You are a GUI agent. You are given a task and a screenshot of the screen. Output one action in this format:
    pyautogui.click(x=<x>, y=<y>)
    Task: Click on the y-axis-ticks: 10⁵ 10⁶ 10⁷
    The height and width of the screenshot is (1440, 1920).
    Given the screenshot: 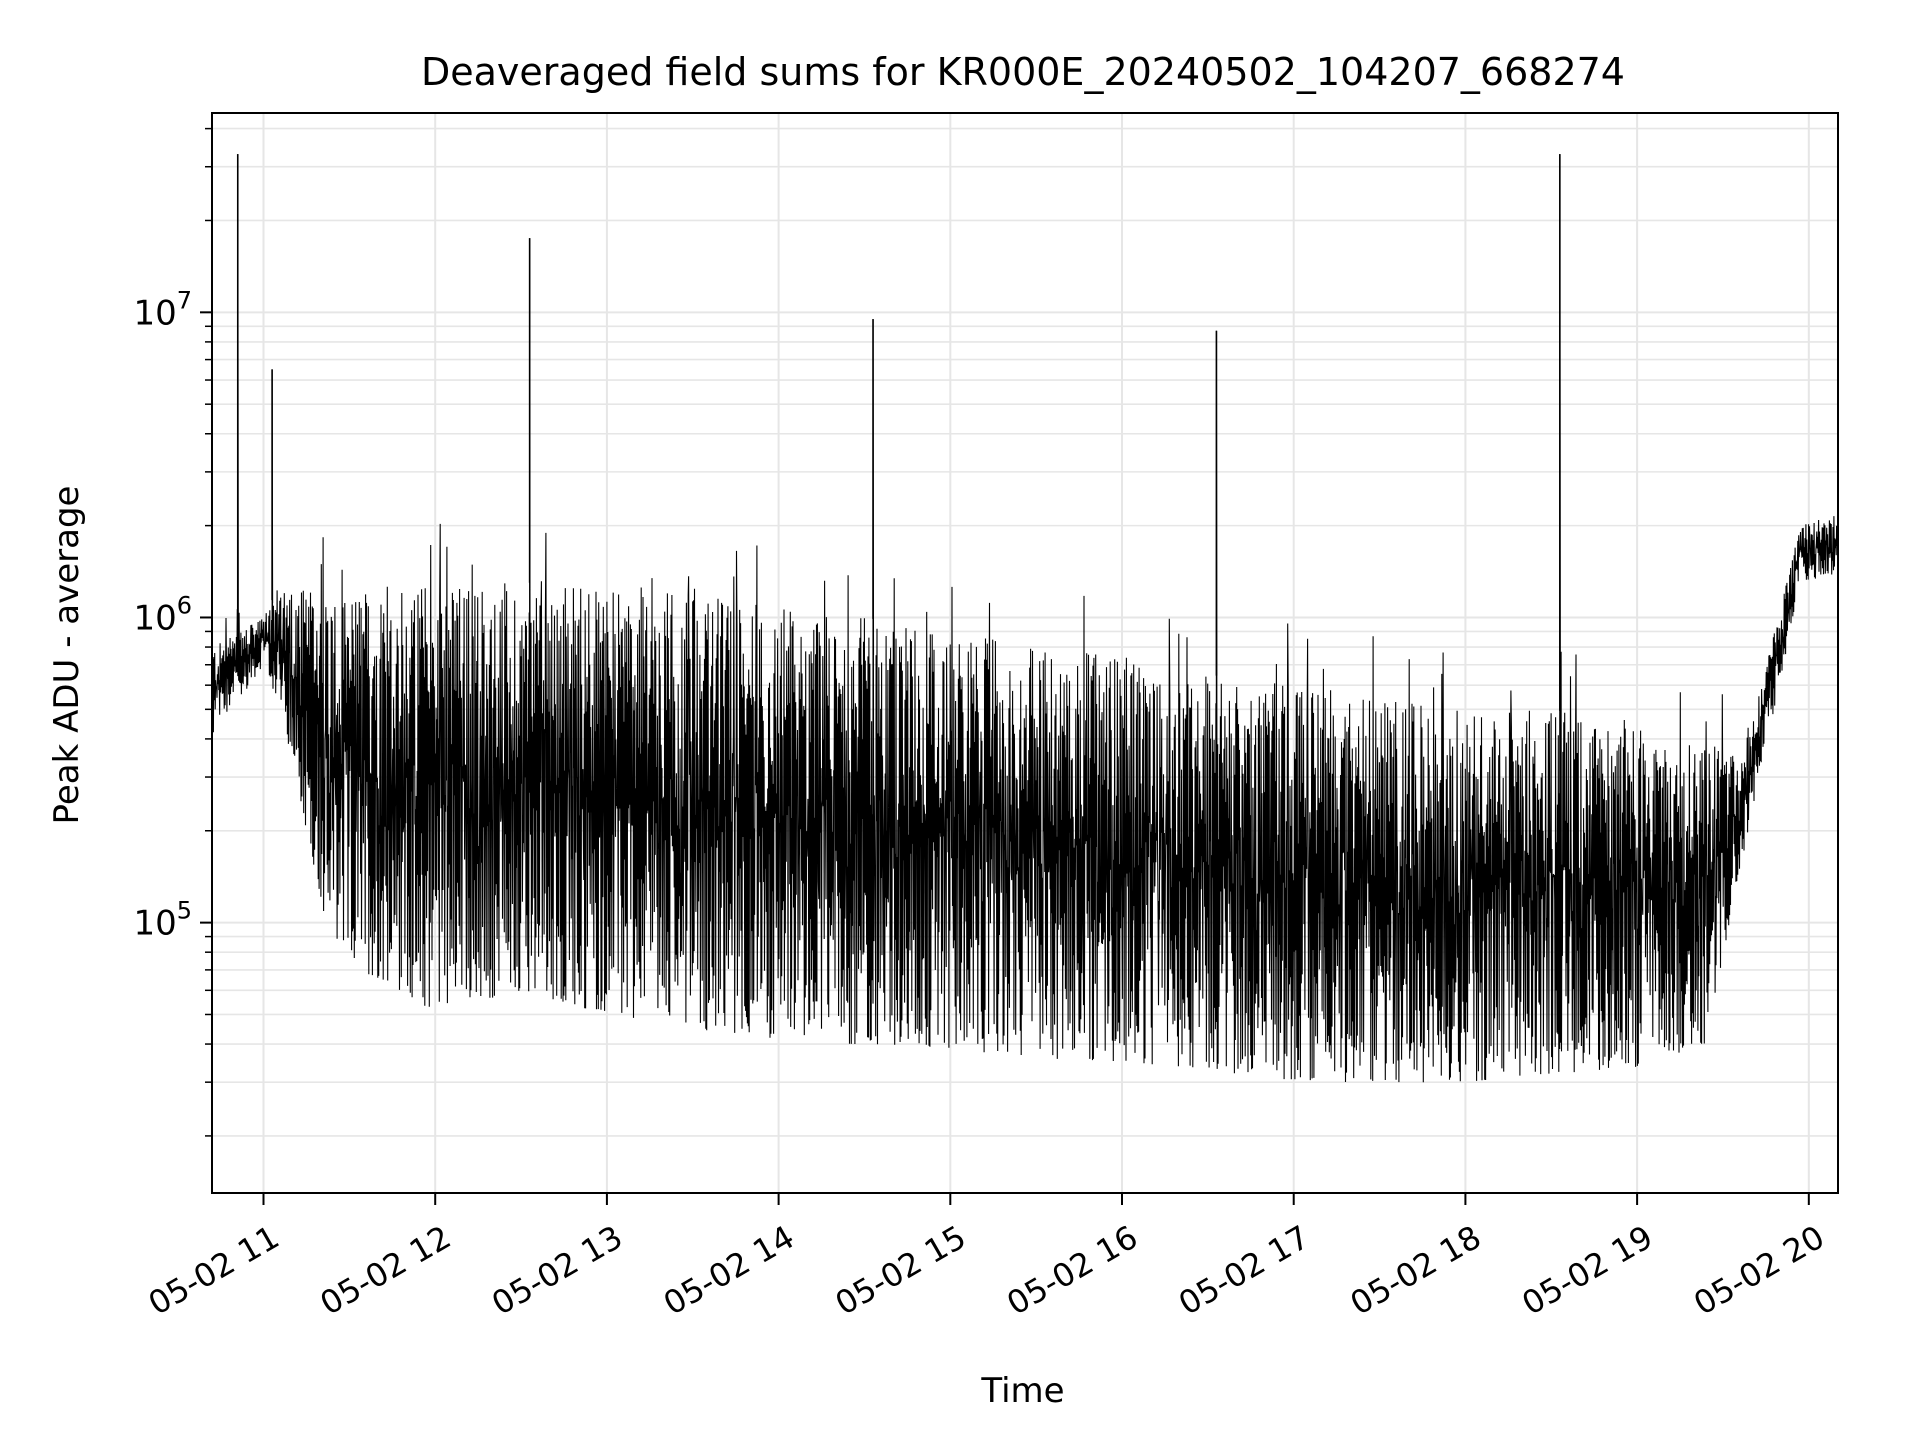 What is the action you would take?
    pyautogui.click(x=172, y=632)
    